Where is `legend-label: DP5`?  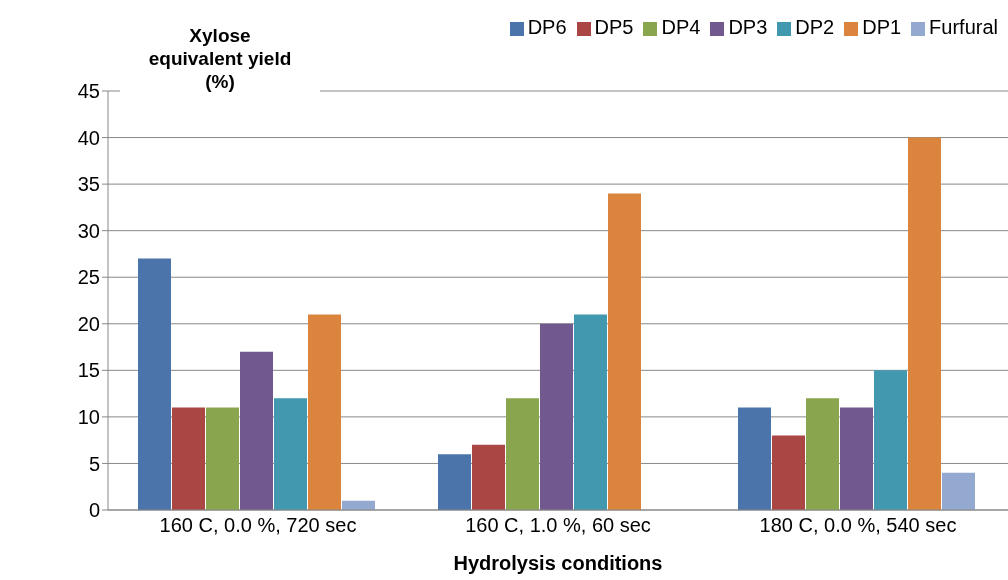 legend-label: DP5 is located at coordinates (614, 27).